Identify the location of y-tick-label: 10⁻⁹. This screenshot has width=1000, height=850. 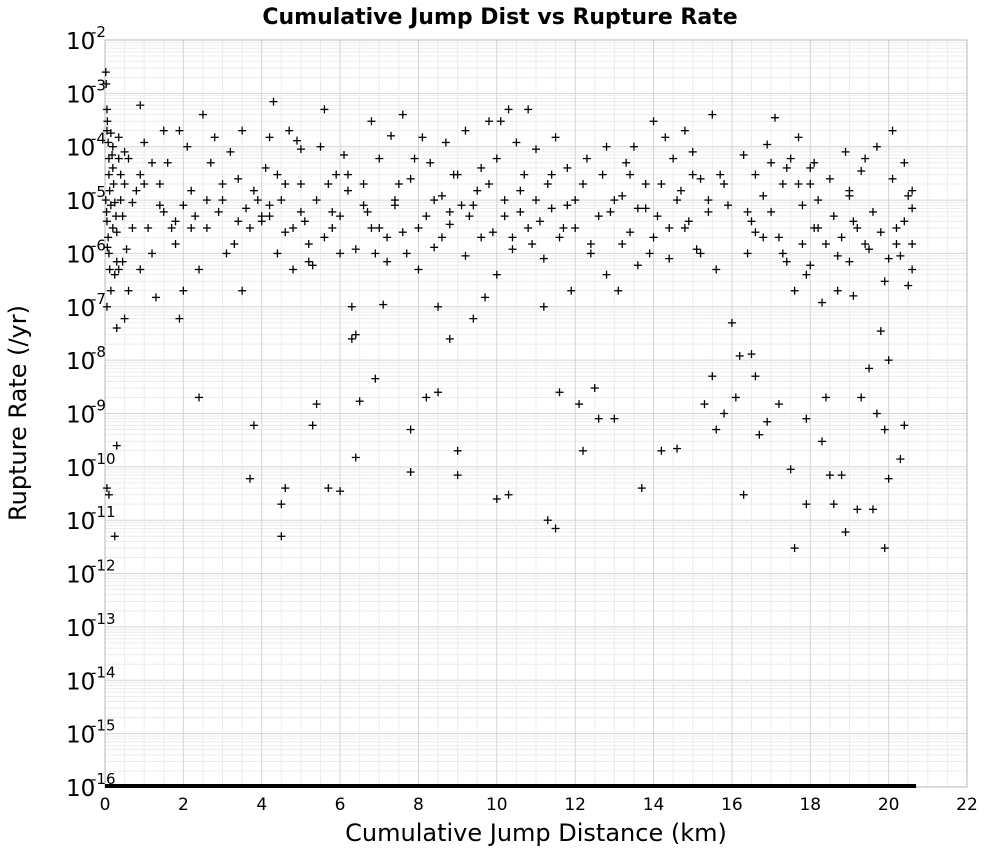
(86, 413).